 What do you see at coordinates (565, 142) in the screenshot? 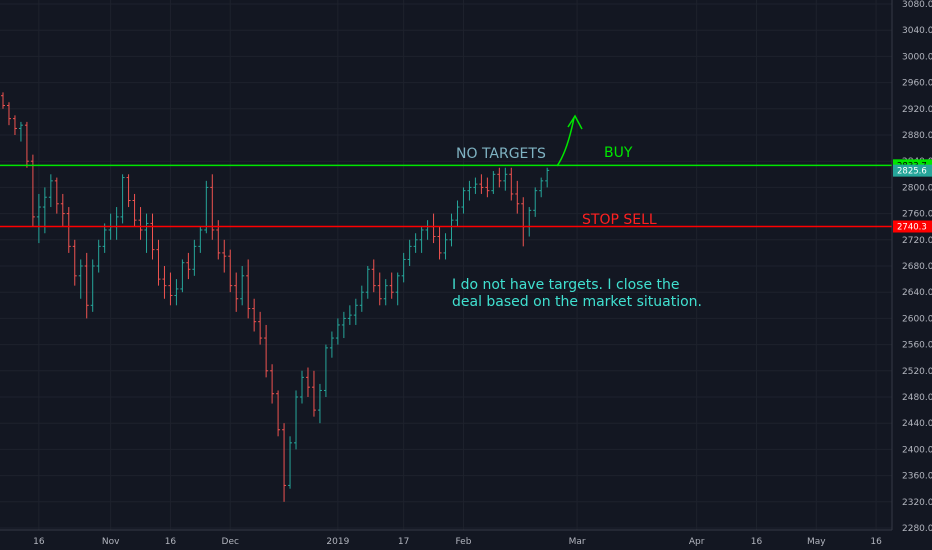
I see `up-arrow-curve` at bounding box center [565, 142].